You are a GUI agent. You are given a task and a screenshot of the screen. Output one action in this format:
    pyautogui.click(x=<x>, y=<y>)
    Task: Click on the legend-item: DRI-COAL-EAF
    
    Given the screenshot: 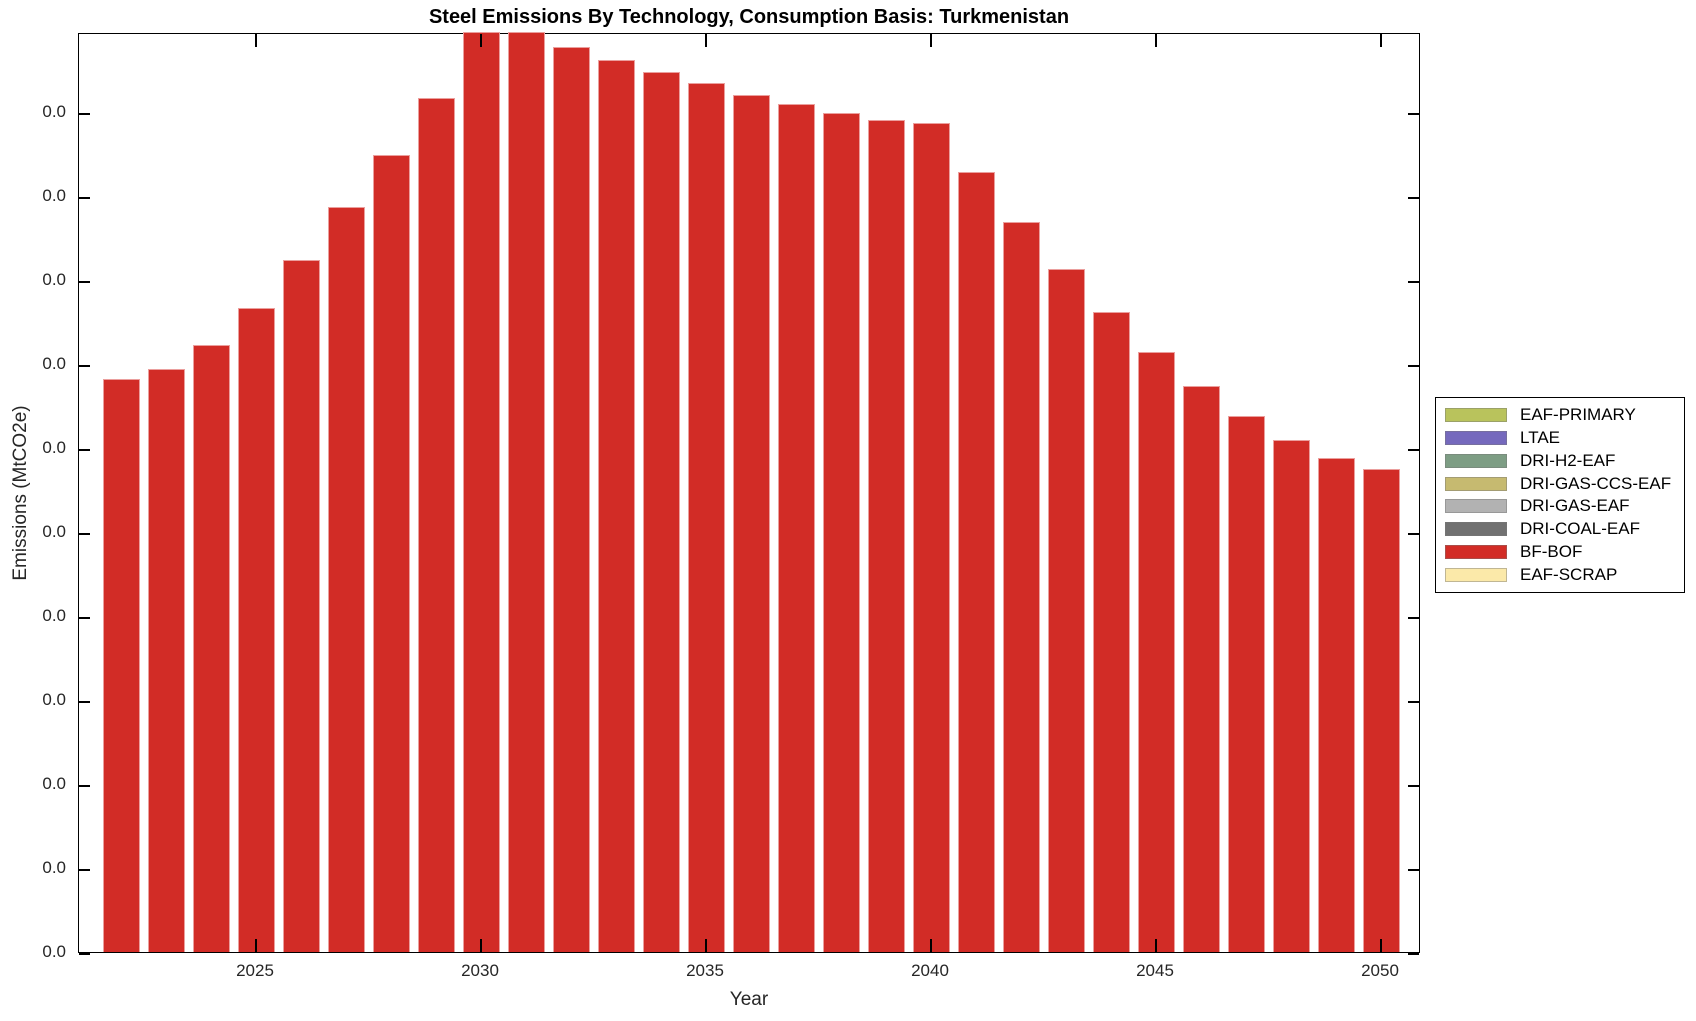 What is the action you would take?
    pyautogui.click(x=1562, y=529)
    